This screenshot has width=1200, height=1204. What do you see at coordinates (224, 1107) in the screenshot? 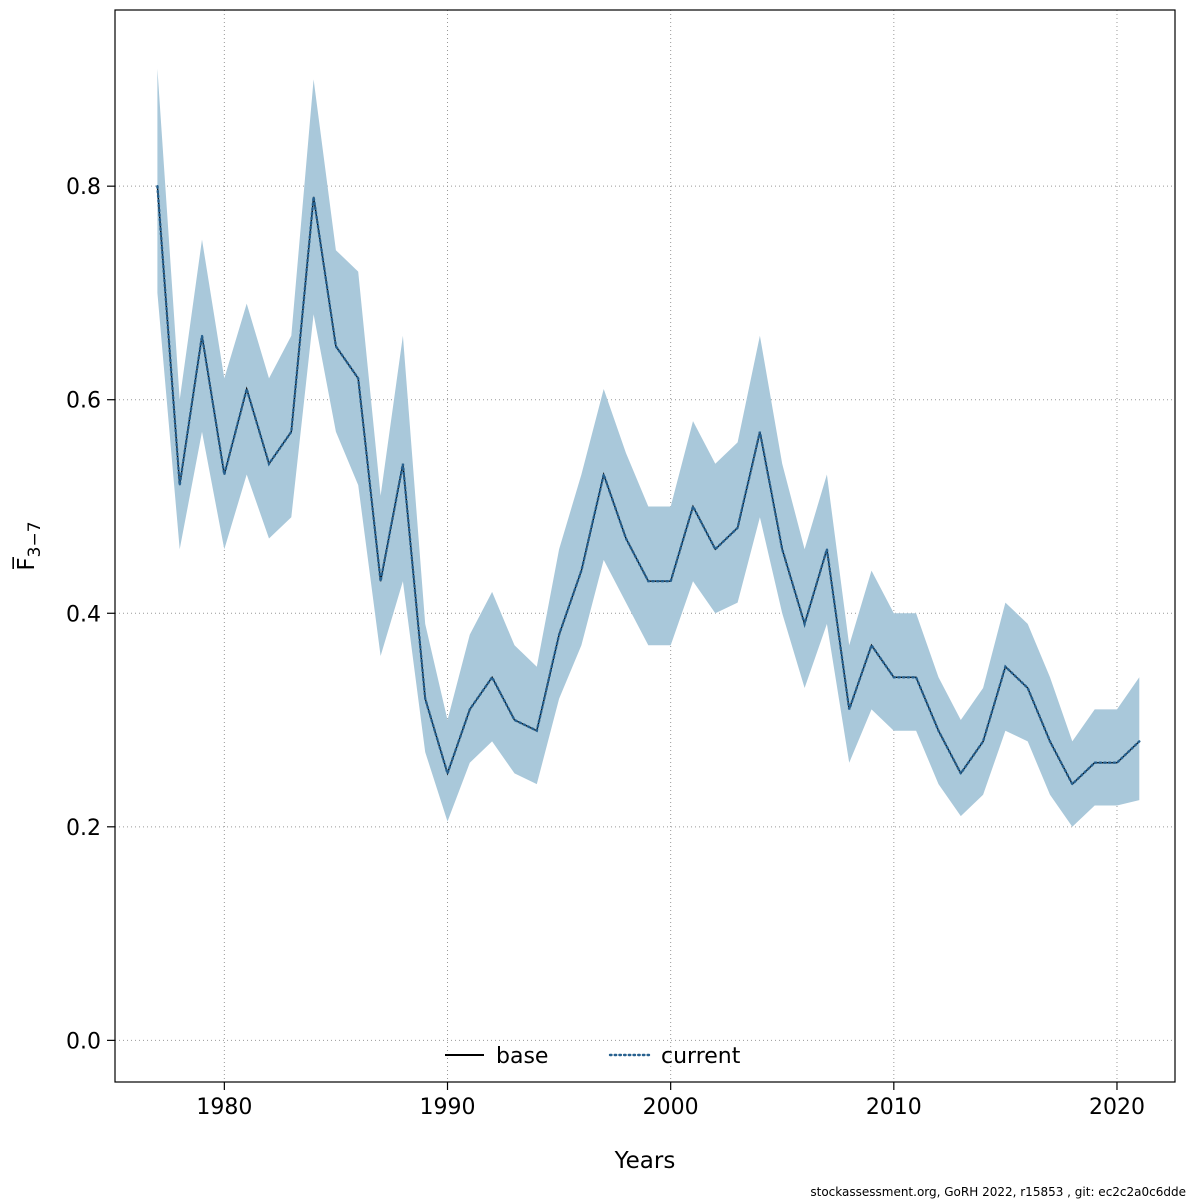
I see `x-tick-label: 1980` at bounding box center [224, 1107].